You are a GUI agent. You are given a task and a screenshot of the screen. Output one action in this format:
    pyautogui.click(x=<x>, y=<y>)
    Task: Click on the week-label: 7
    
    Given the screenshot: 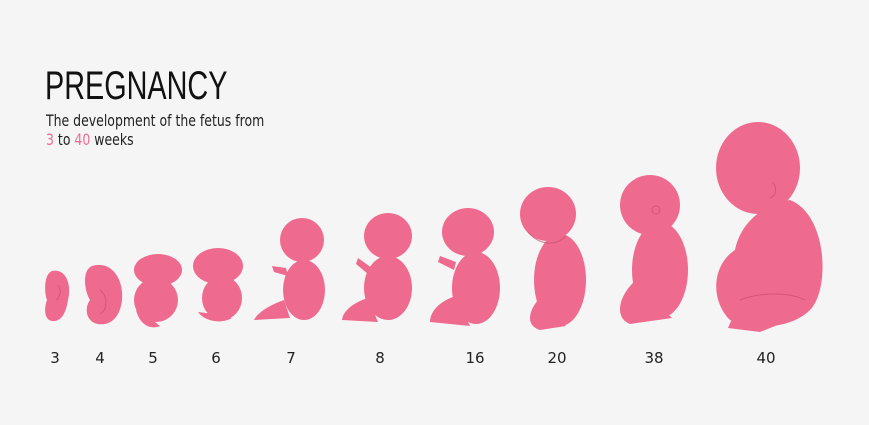 What is the action you would take?
    pyautogui.click(x=291, y=358)
    